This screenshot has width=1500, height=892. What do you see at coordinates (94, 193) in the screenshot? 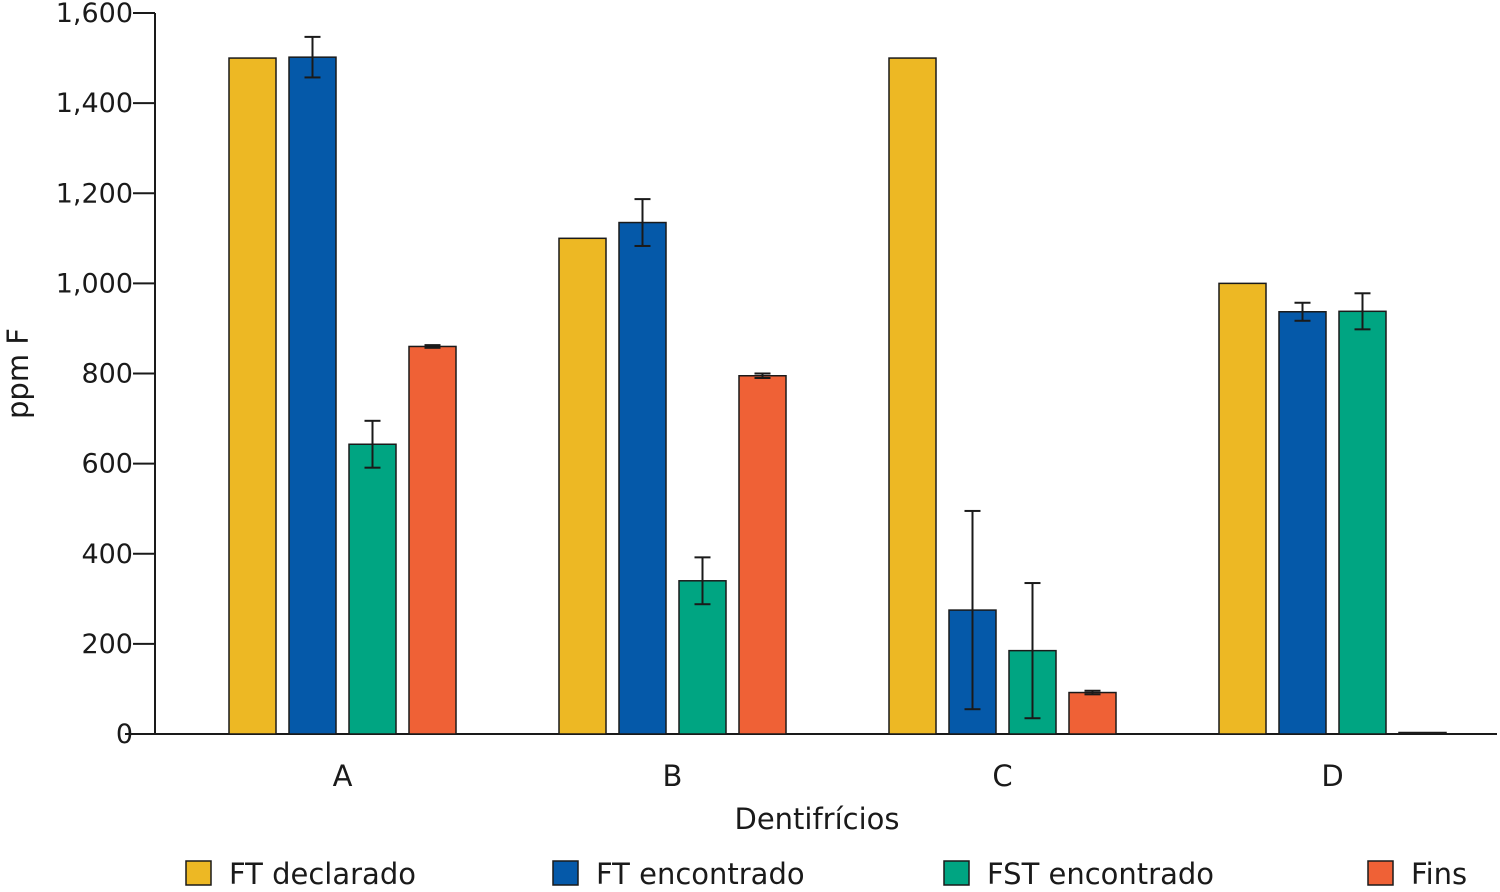
I see `y-tick-label: 1,200` at bounding box center [94, 193].